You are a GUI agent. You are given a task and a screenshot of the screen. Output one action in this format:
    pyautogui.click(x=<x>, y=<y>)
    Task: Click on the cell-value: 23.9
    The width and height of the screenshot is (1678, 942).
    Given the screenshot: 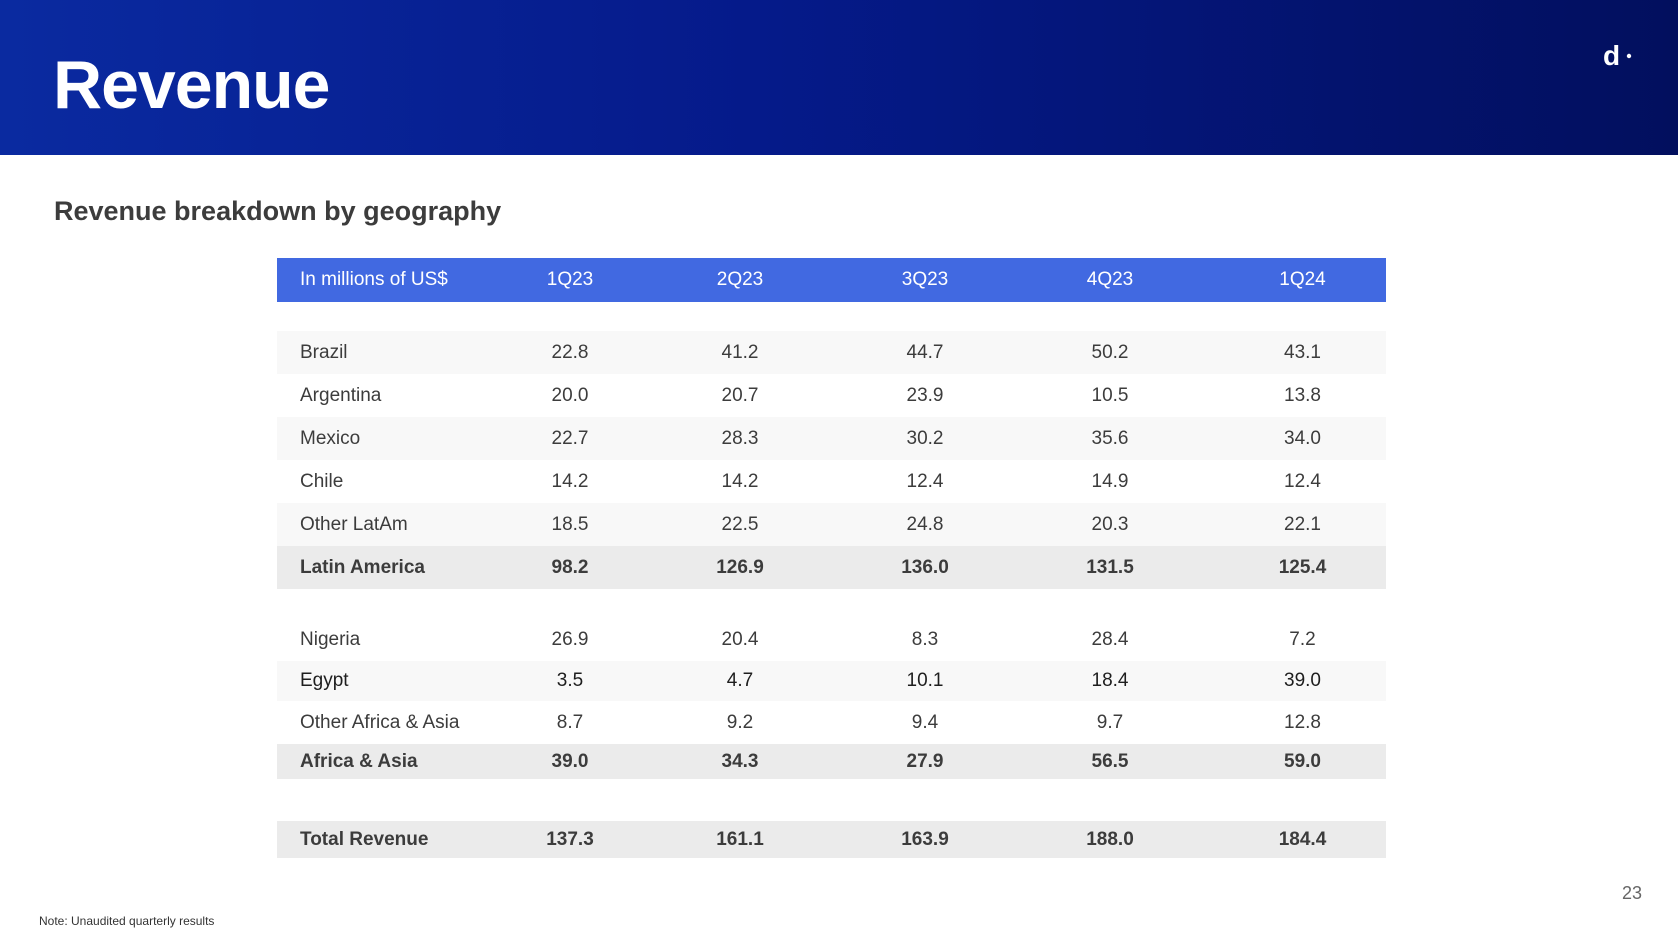 What is the action you would take?
    pyautogui.click(x=925, y=395)
    